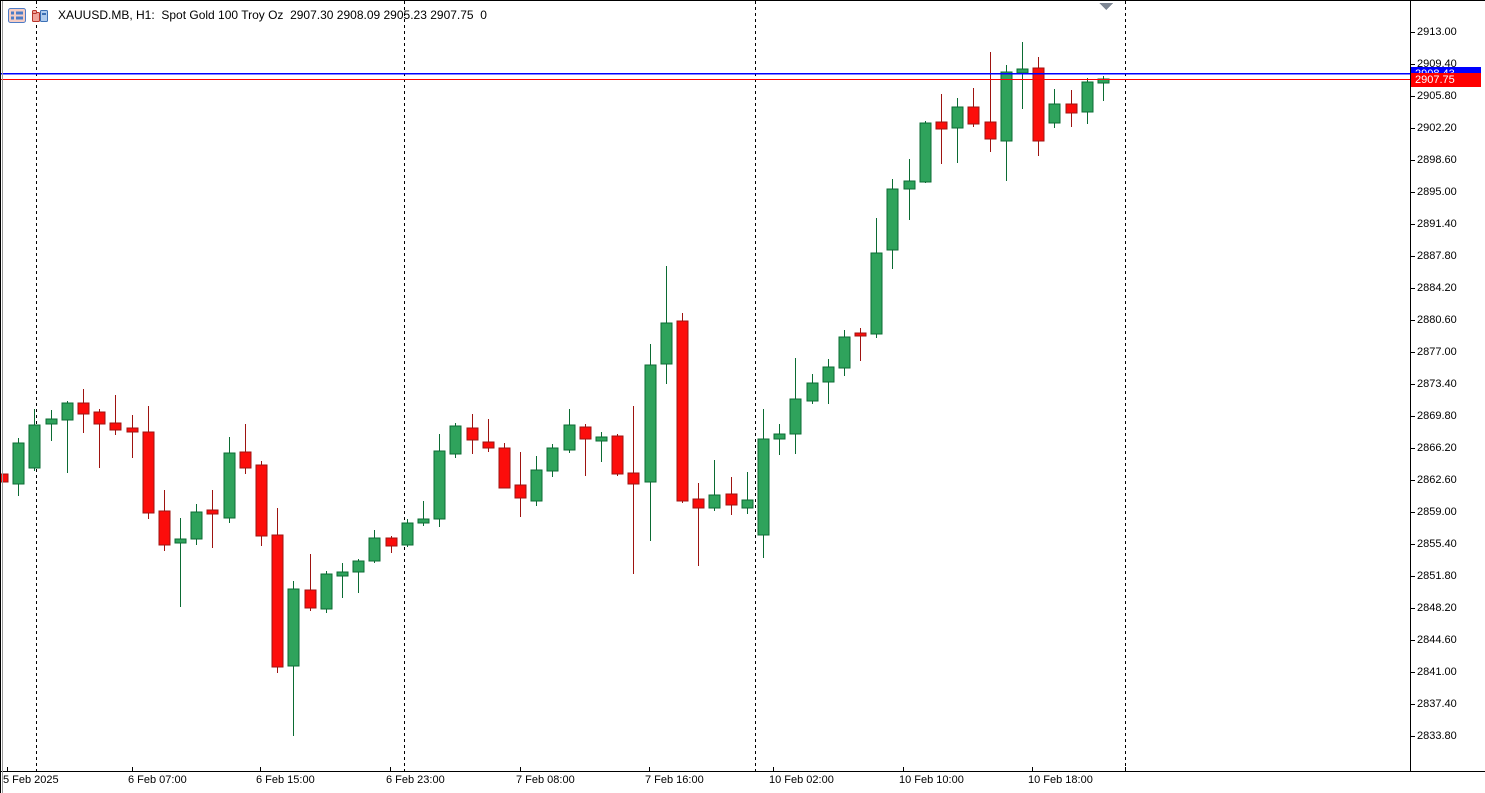 The width and height of the screenshot is (1485, 793). Describe the element at coordinates (801, 780) in the screenshot. I see `time-label: 10 Feb 02:00` at that location.